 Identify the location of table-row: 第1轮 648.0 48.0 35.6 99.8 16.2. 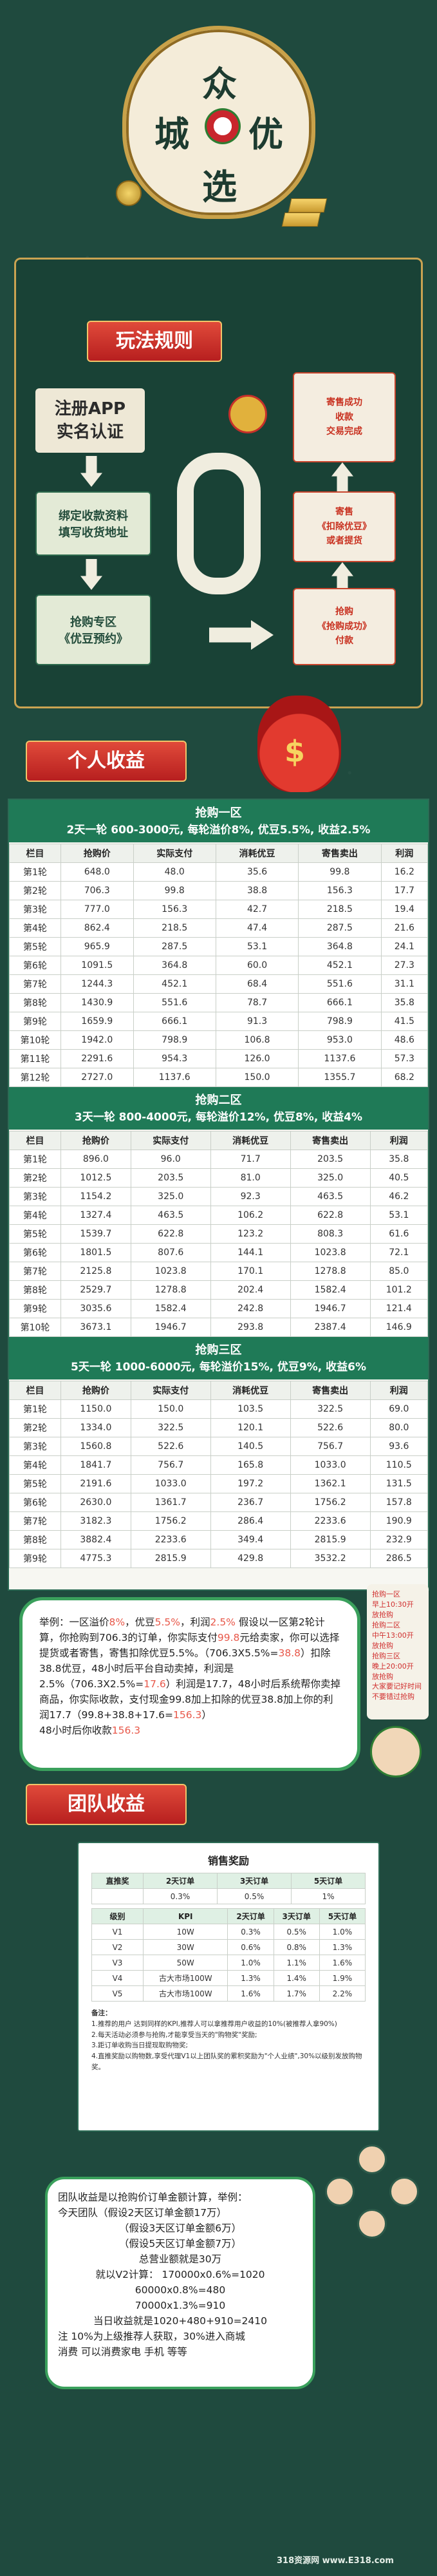
(219, 872).